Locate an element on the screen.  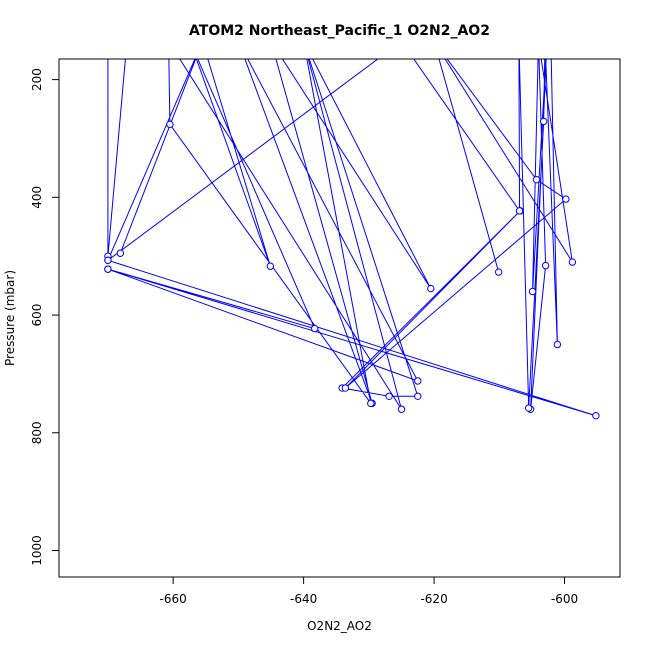
y-axis: 200 400 600 800 1000 is located at coordinates (45, 317).